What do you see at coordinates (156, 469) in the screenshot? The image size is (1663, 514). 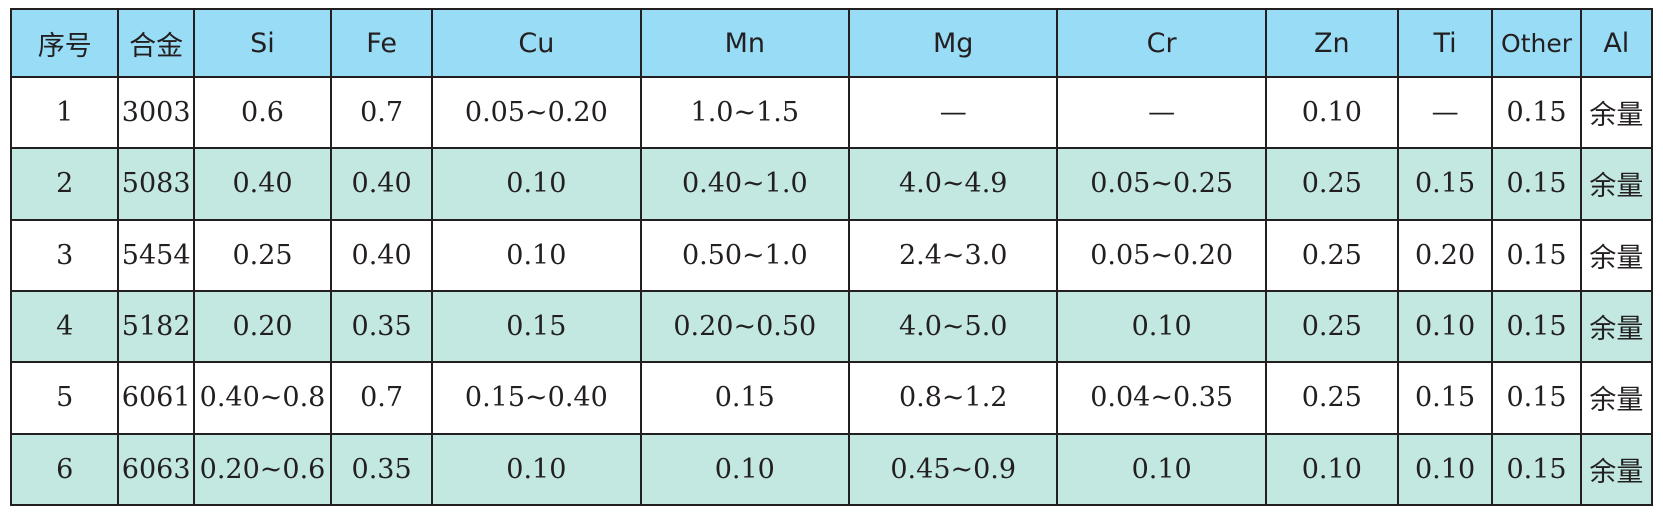 I see `cell-alloy: 6063` at bounding box center [156, 469].